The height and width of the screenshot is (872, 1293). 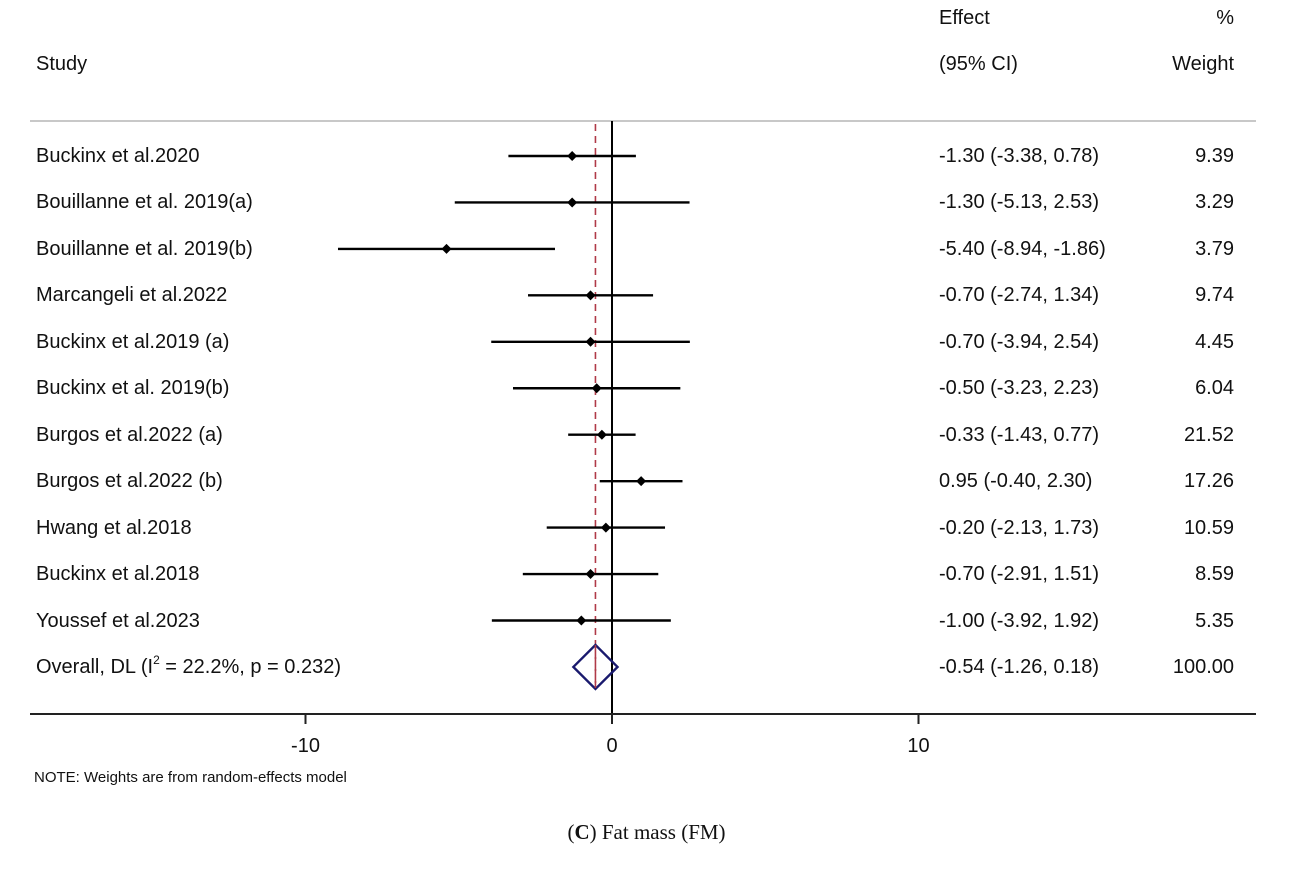 I want to click on study-weight: 6.04, so click(x=1214, y=388).